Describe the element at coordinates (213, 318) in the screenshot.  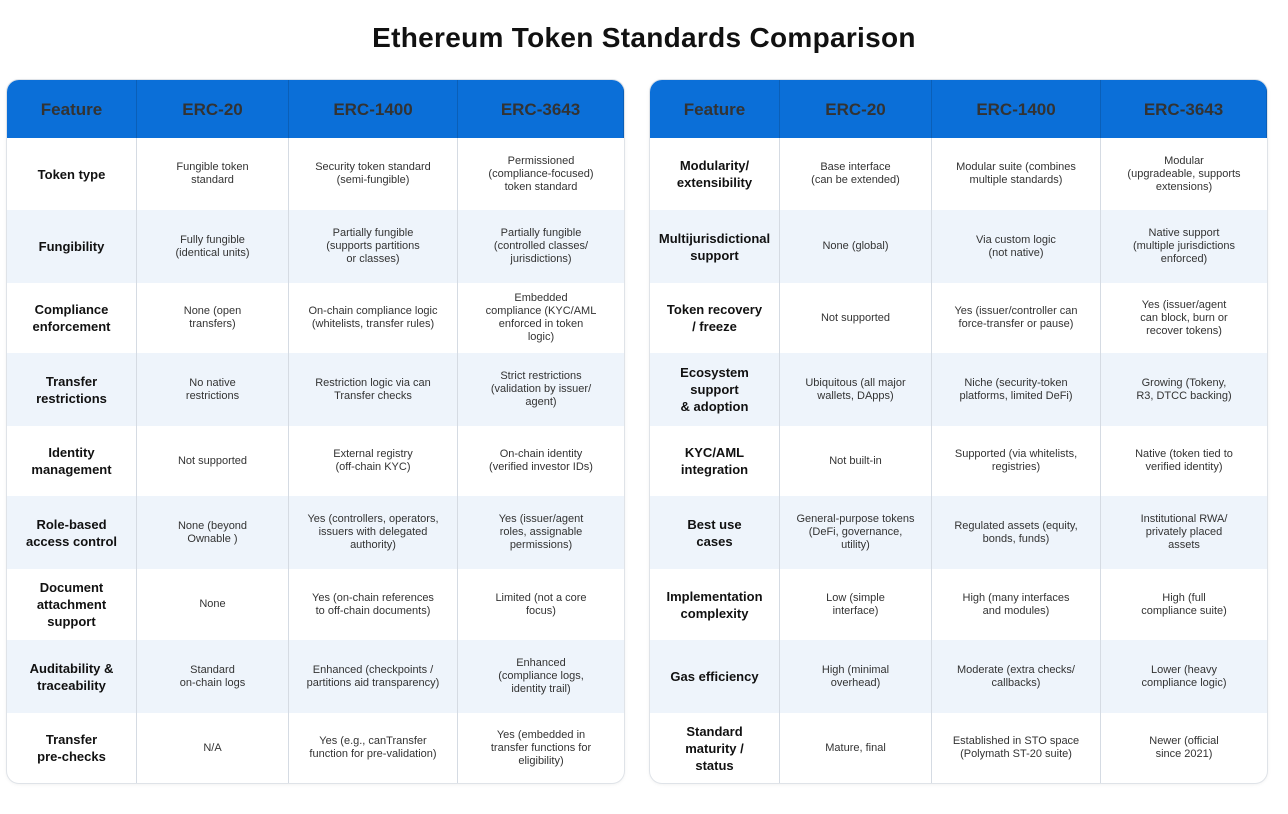
I see `cell-erc-20: None (open transfers)` at that location.